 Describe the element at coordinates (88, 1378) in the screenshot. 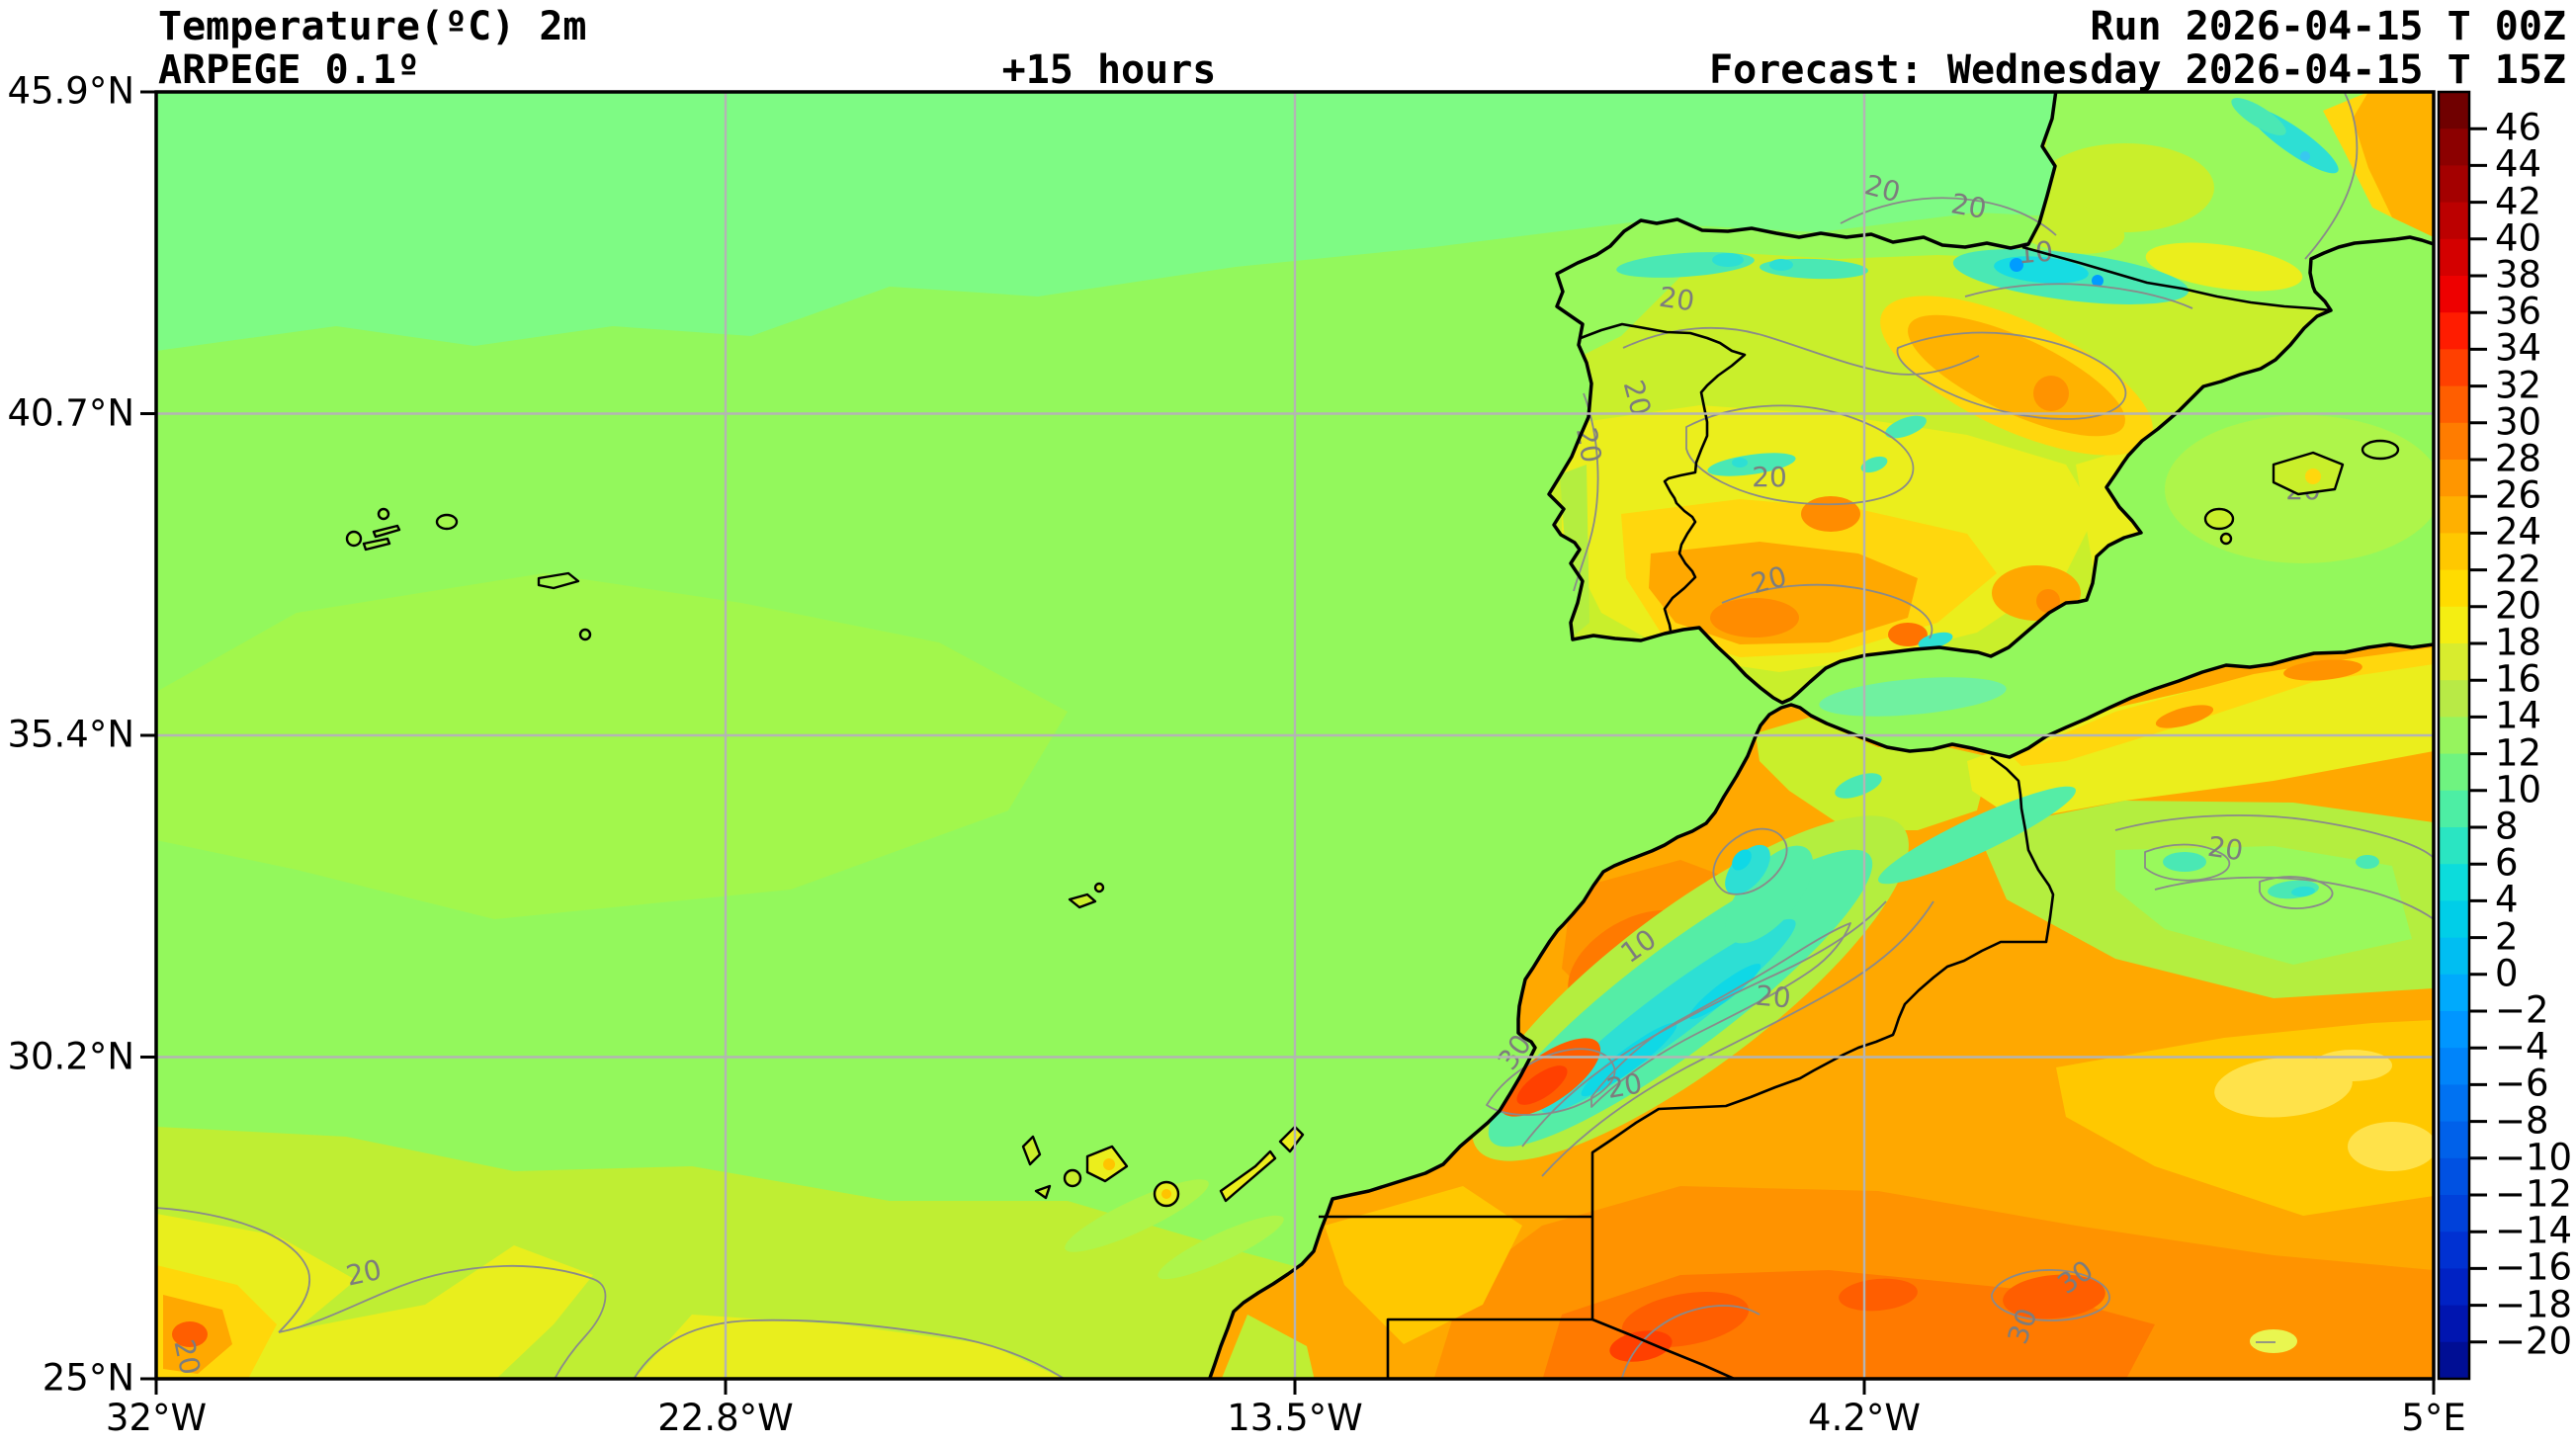

I see `lat-tick-label: 25°N` at that location.